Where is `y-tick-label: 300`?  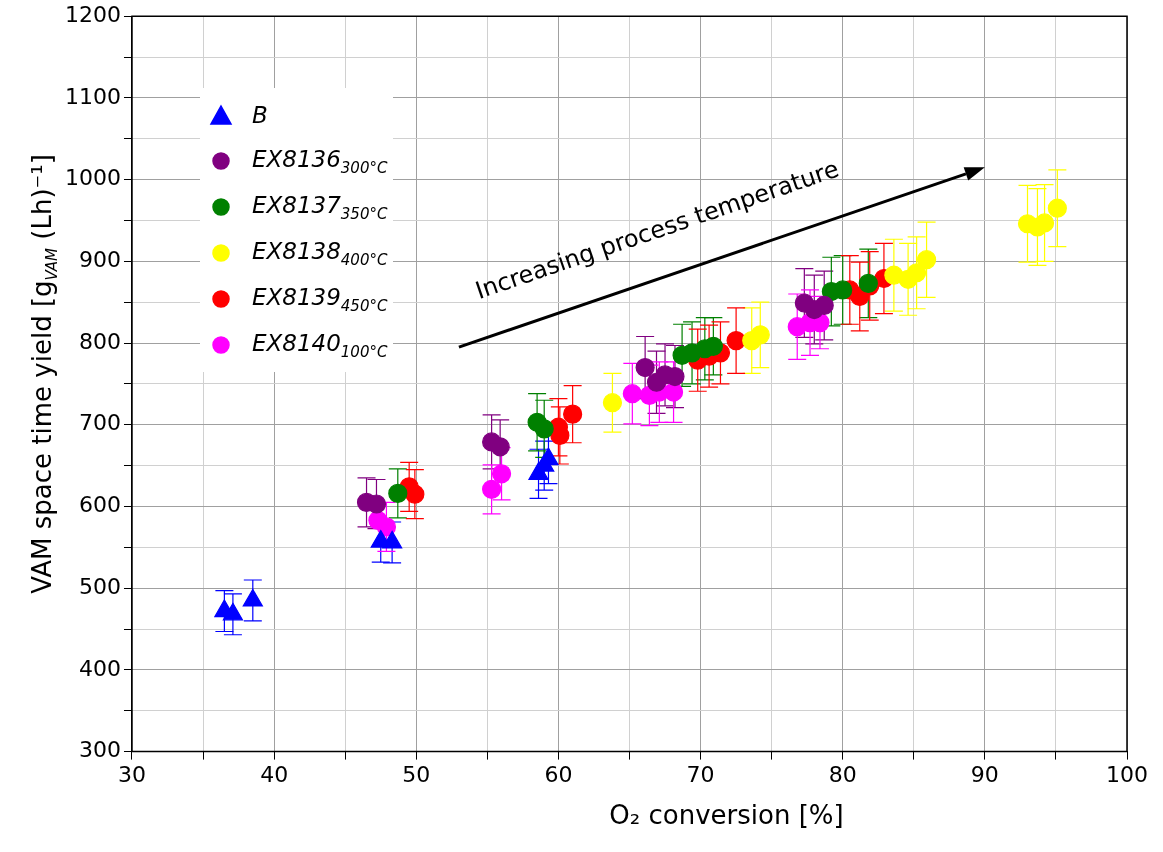
y-tick-label: 300 is located at coordinates (99, 750).